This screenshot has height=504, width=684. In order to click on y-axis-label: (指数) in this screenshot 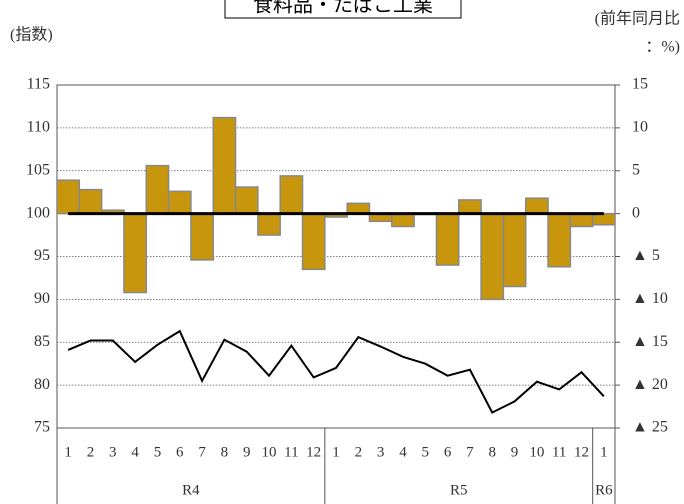, I will do `click(31, 35)`.